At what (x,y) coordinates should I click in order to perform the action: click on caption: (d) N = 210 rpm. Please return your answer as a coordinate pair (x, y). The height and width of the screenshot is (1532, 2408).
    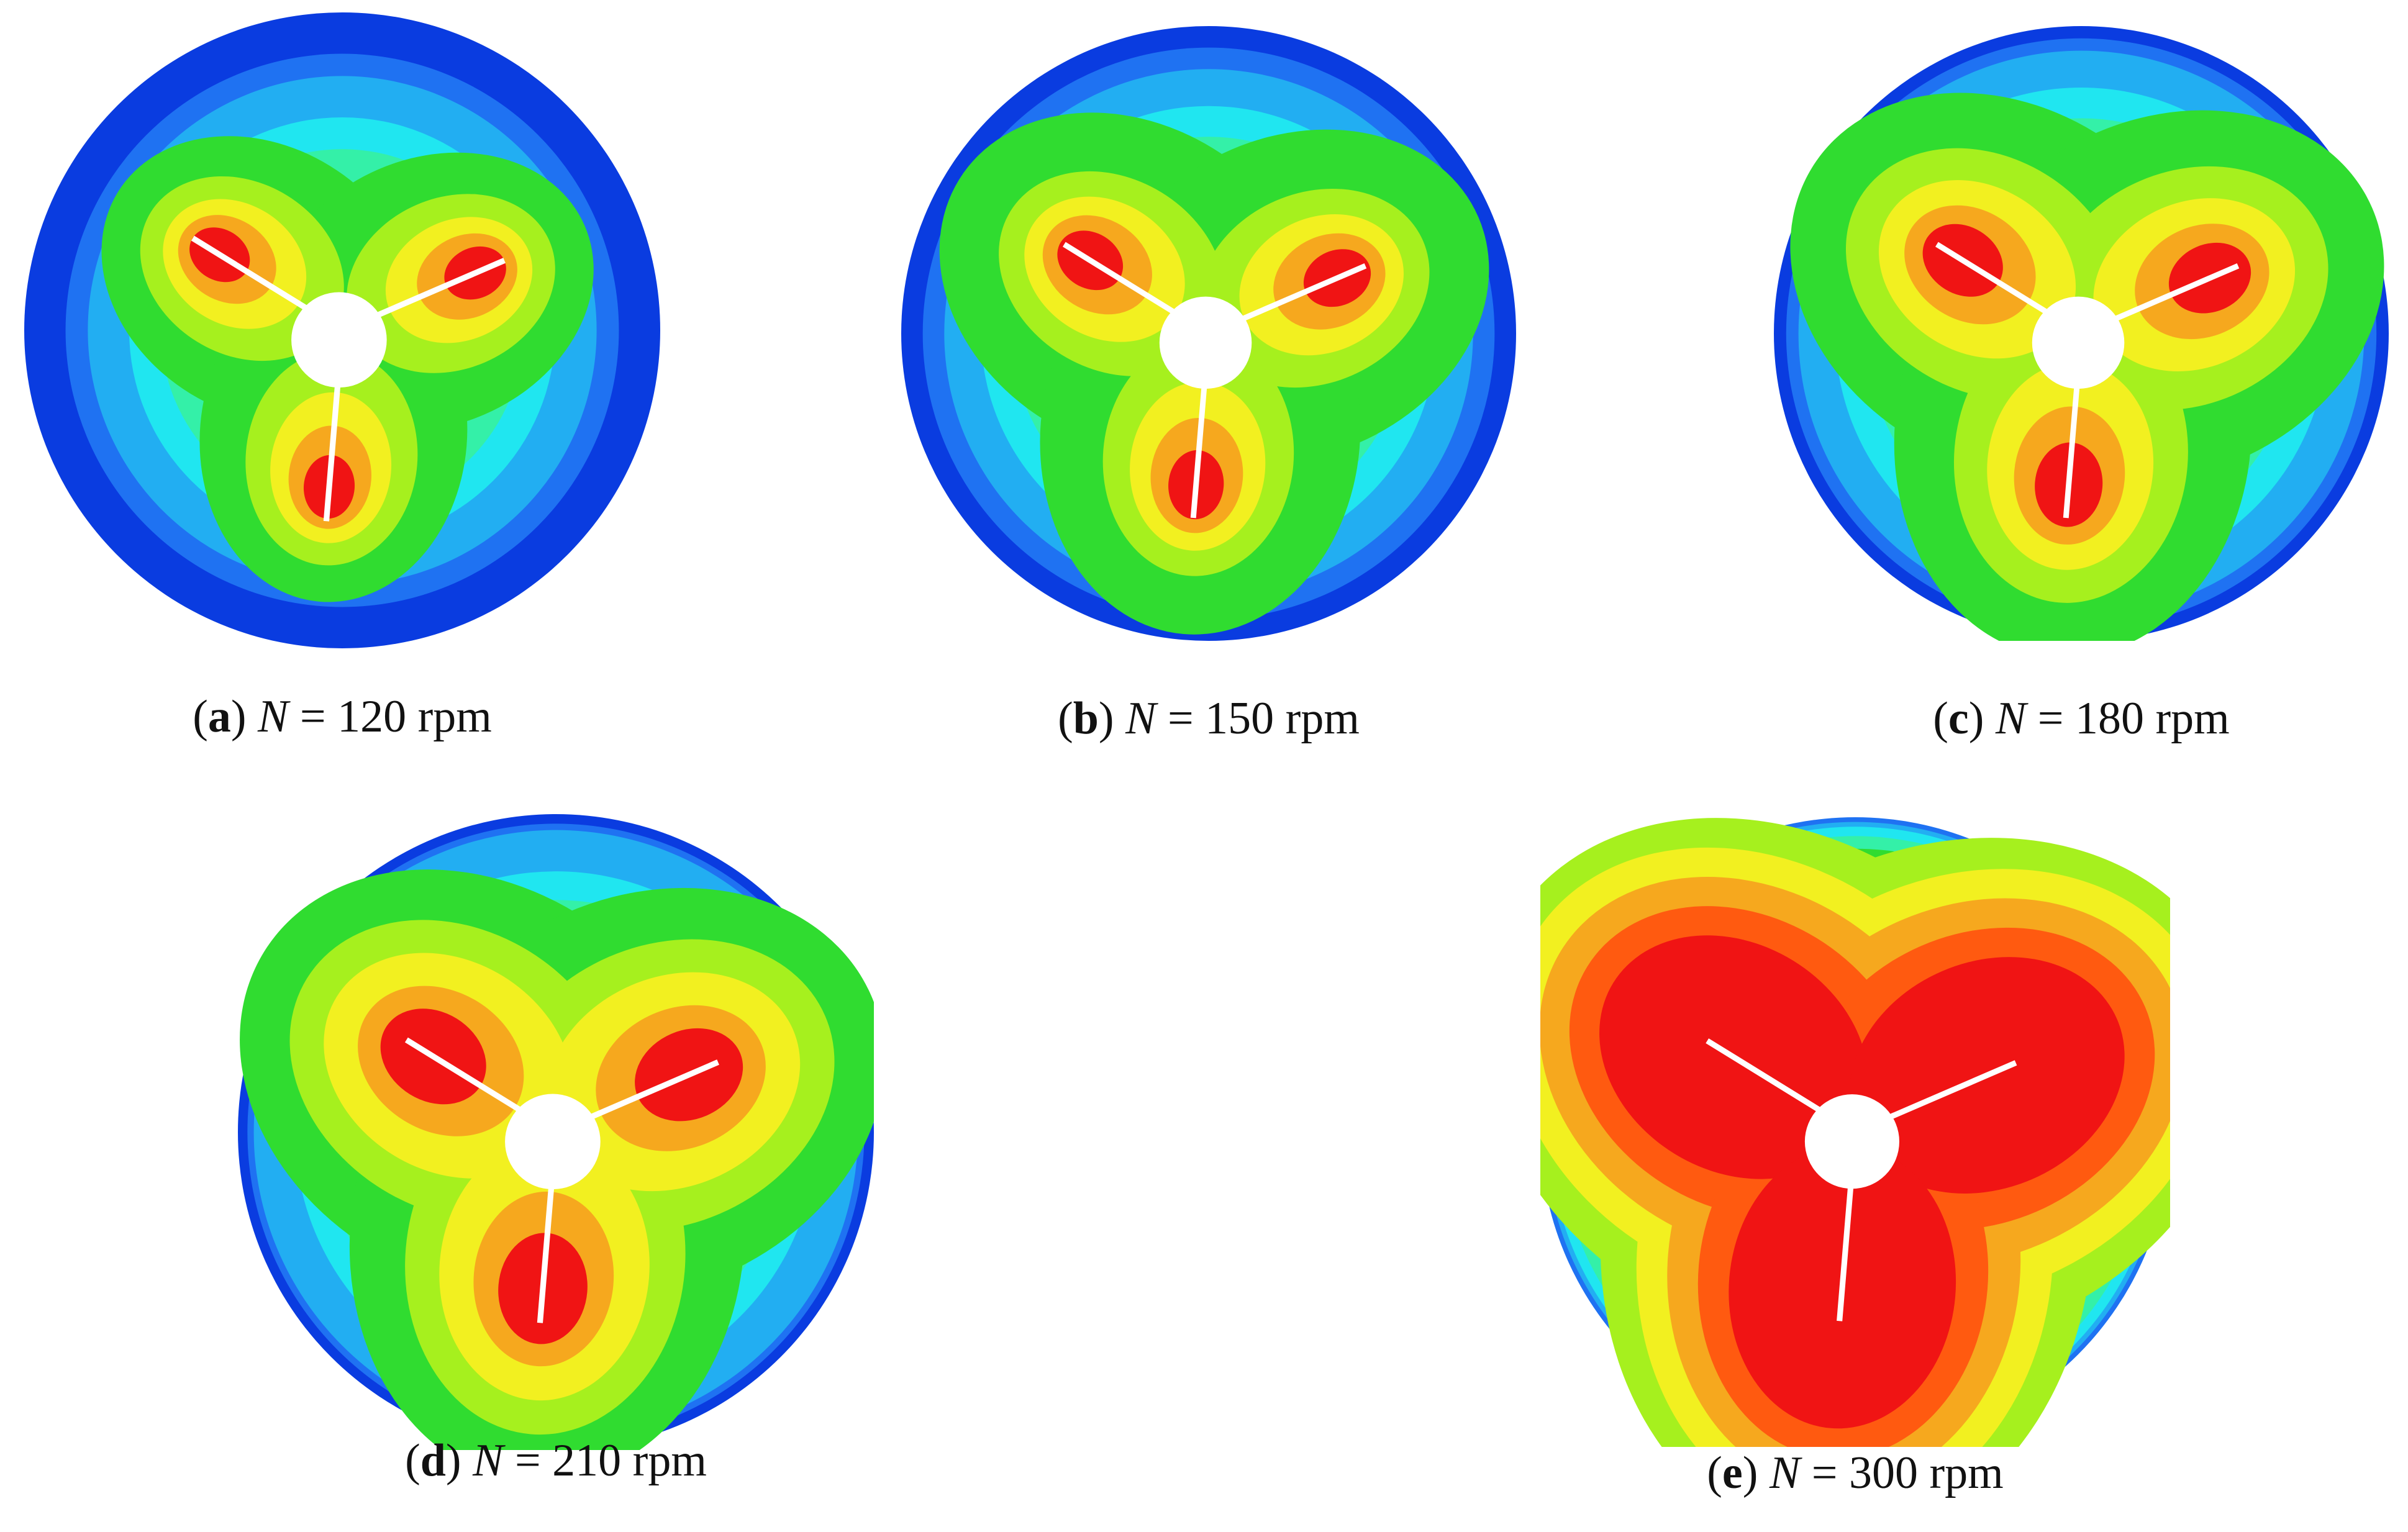
    Looking at the image, I should click on (556, 1461).